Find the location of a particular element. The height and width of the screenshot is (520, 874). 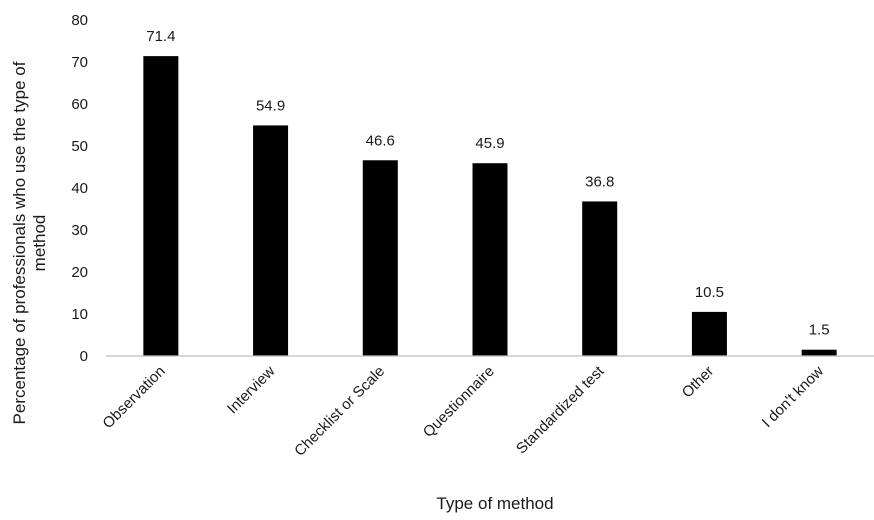

y-axis-title-line-2: method is located at coordinates (39, 243).